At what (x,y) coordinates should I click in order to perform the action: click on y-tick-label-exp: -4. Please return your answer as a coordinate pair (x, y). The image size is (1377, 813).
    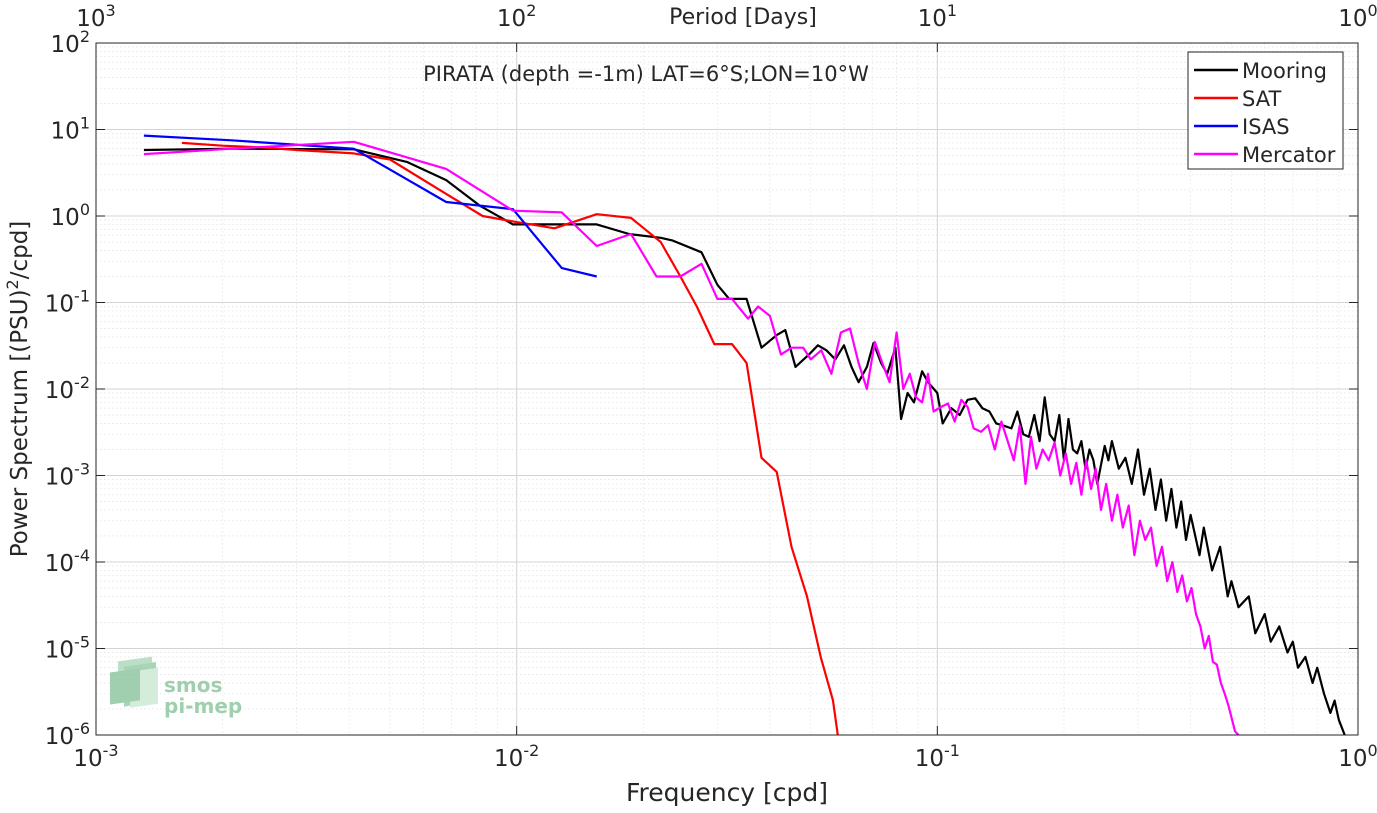
    Looking at the image, I should click on (82, 555).